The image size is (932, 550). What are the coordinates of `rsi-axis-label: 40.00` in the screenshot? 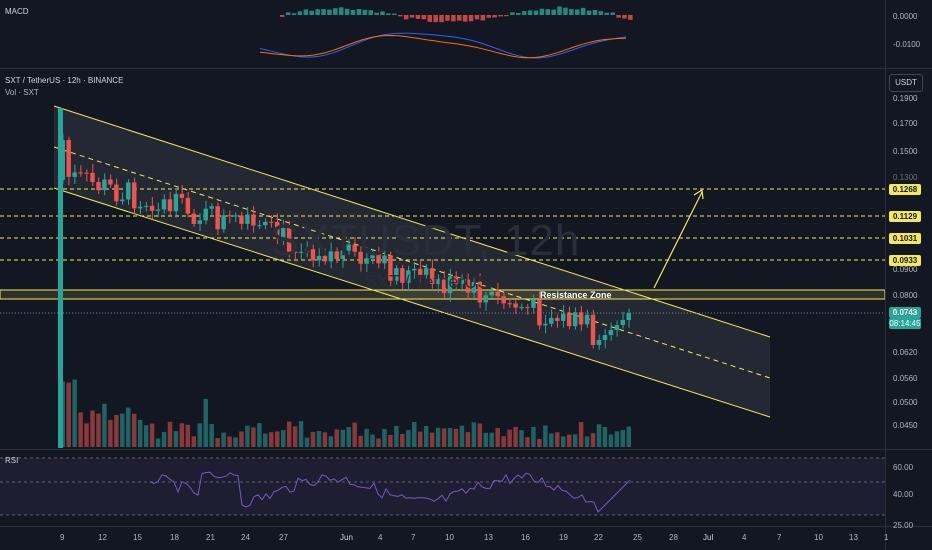 It's located at (903, 494).